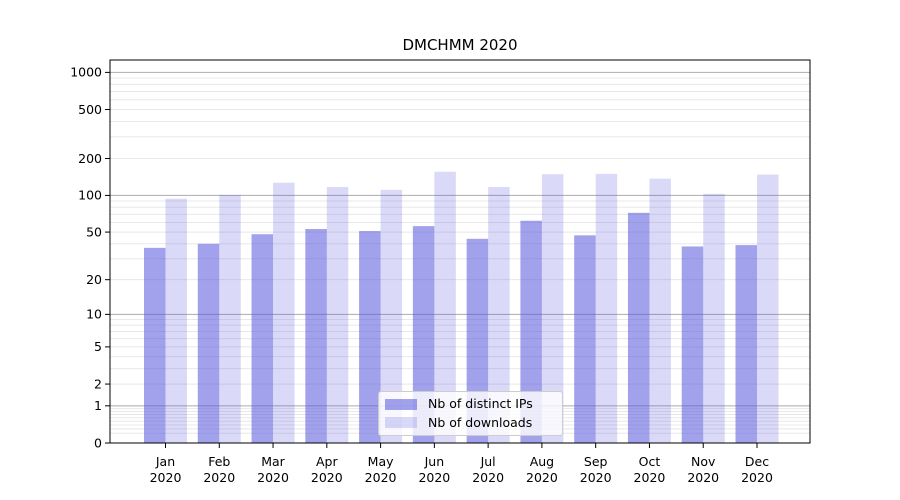  What do you see at coordinates (94, 279) in the screenshot?
I see `y-tick-label: 20` at bounding box center [94, 279].